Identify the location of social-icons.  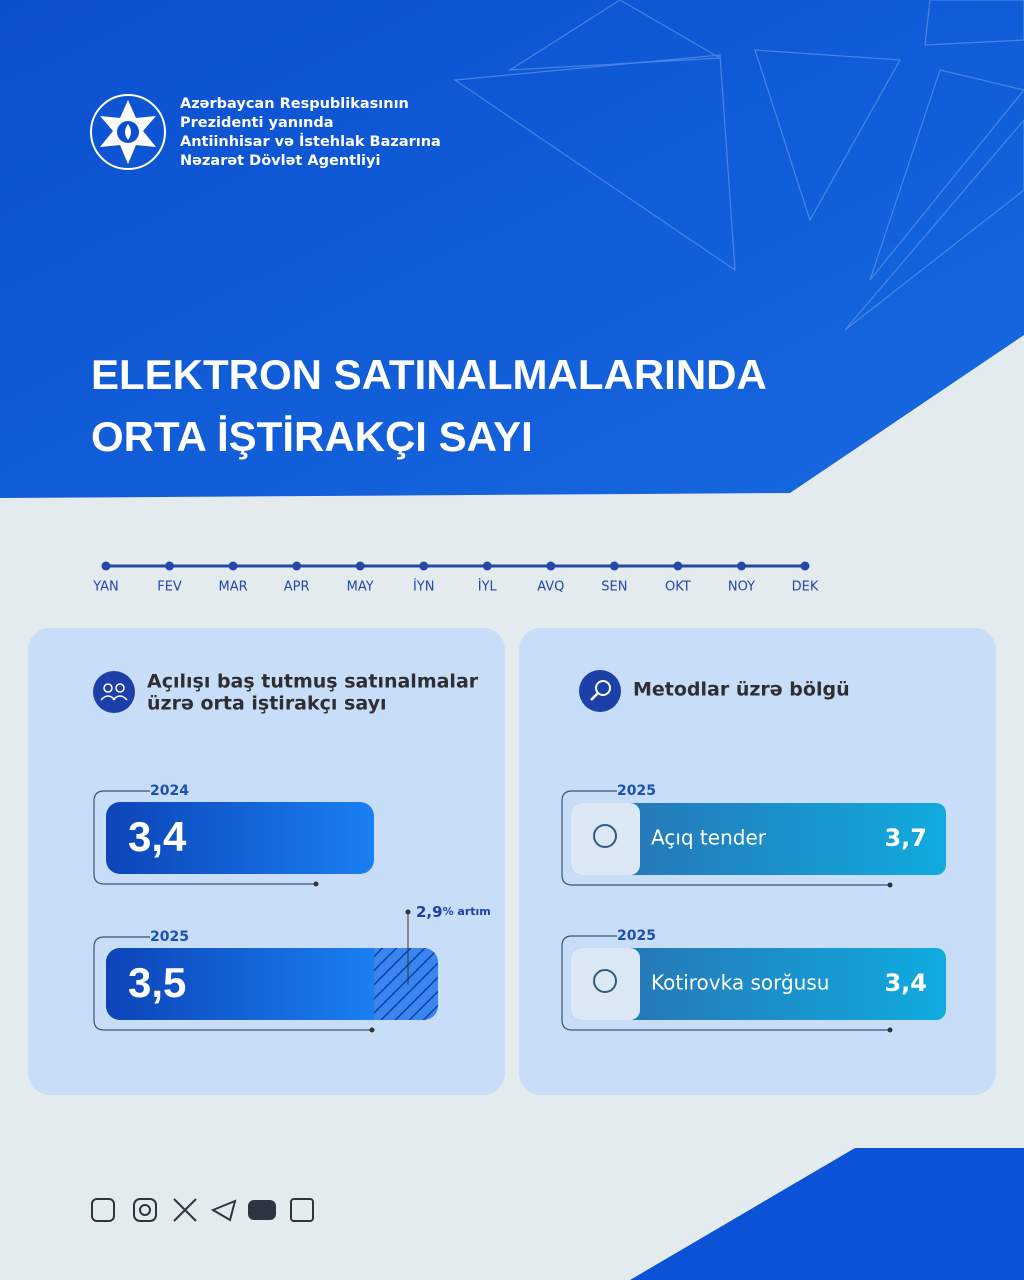
(202, 1210).